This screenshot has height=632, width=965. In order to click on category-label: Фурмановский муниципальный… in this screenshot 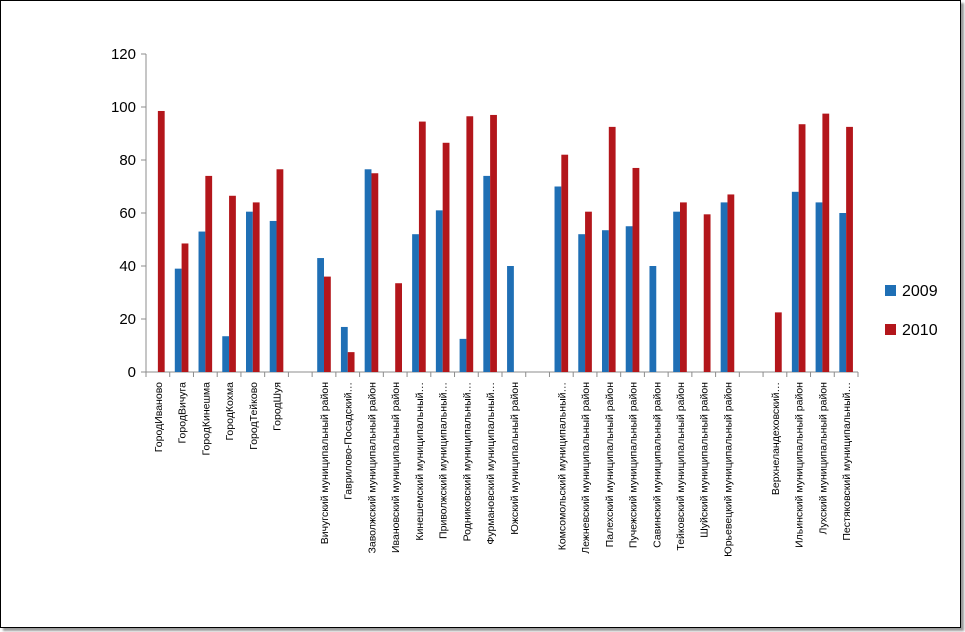, I will do `click(491, 463)`.